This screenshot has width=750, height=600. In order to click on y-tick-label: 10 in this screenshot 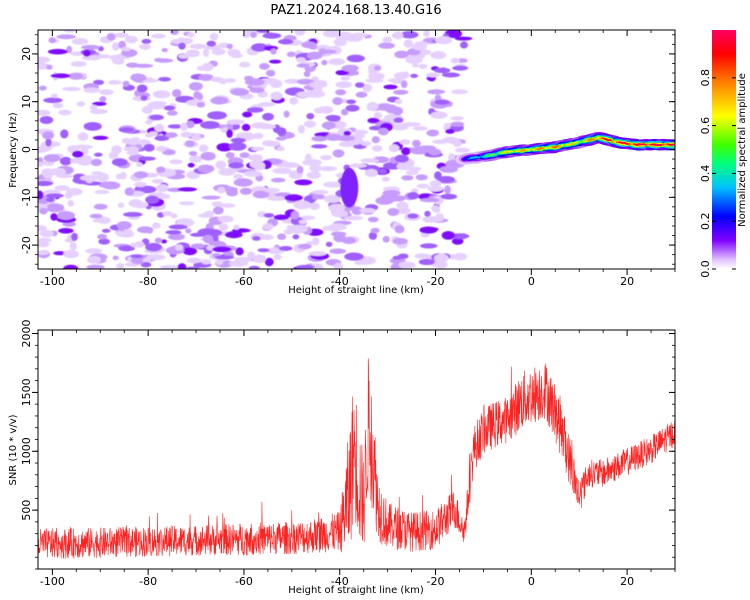, I will do `click(26, 102)`.